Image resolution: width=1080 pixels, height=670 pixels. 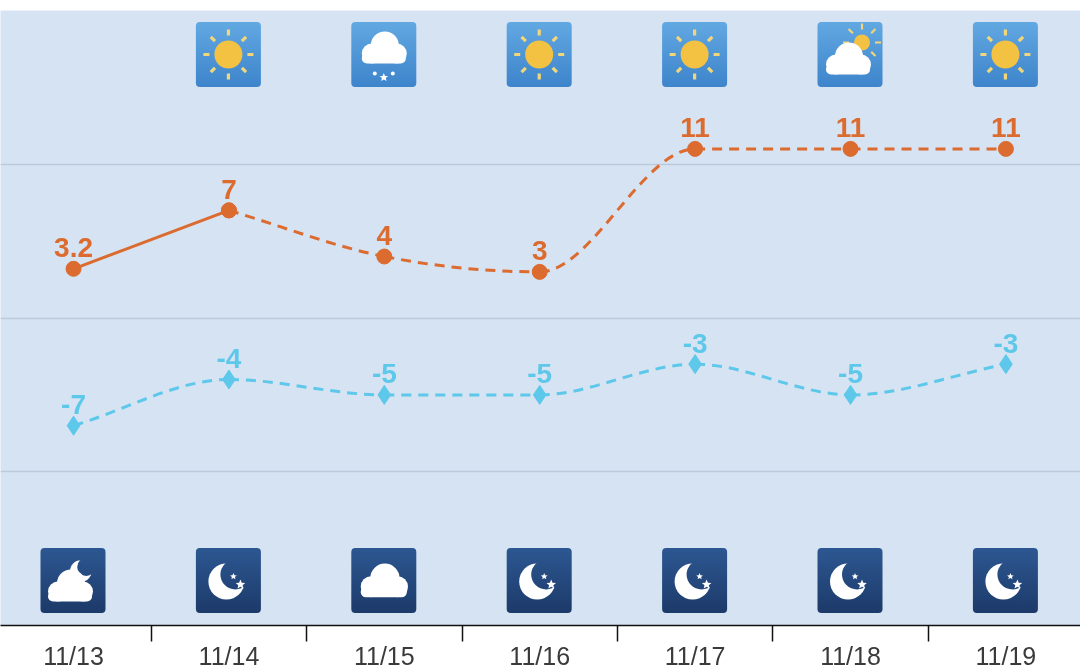 I want to click on data-label: -4, so click(x=229, y=358).